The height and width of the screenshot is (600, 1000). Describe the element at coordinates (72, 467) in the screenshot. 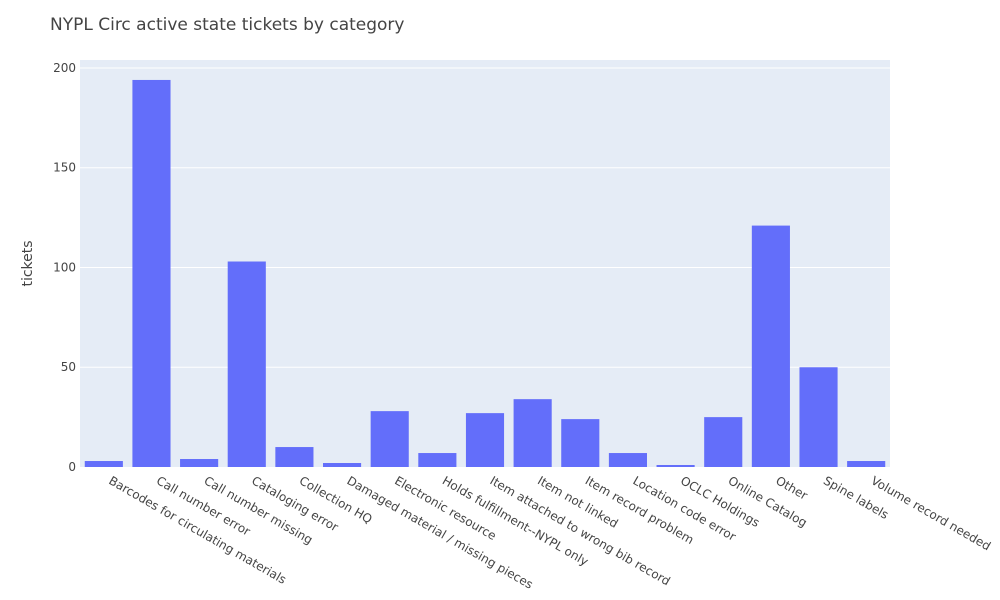

I see `y-tick-label: 0` at that location.